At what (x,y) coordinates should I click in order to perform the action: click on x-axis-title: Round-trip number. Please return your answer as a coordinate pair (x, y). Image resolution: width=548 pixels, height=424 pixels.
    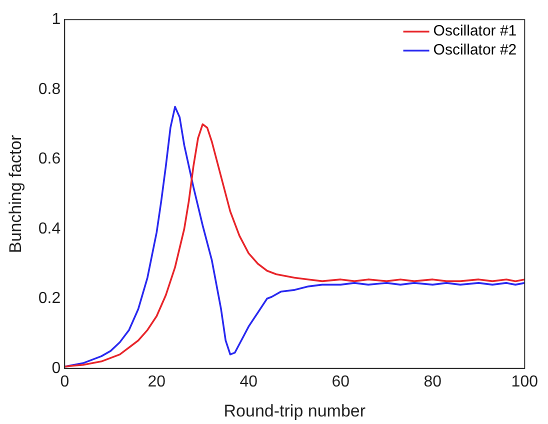
    Looking at the image, I should click on (295, 410).